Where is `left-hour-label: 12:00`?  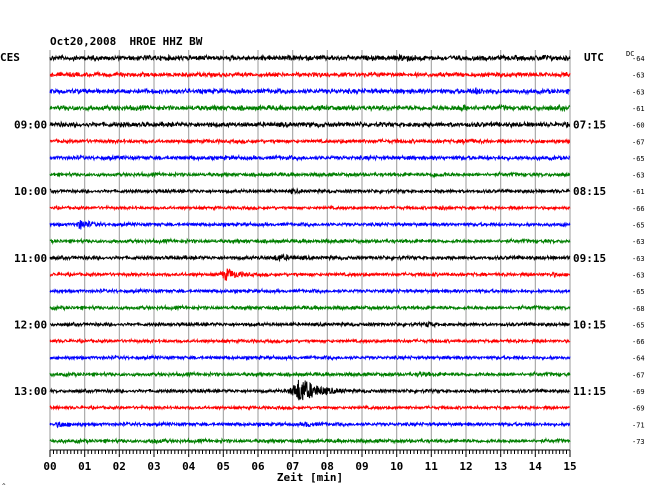
left-hour-label: 12:00 is located at coordinates (30, 324).